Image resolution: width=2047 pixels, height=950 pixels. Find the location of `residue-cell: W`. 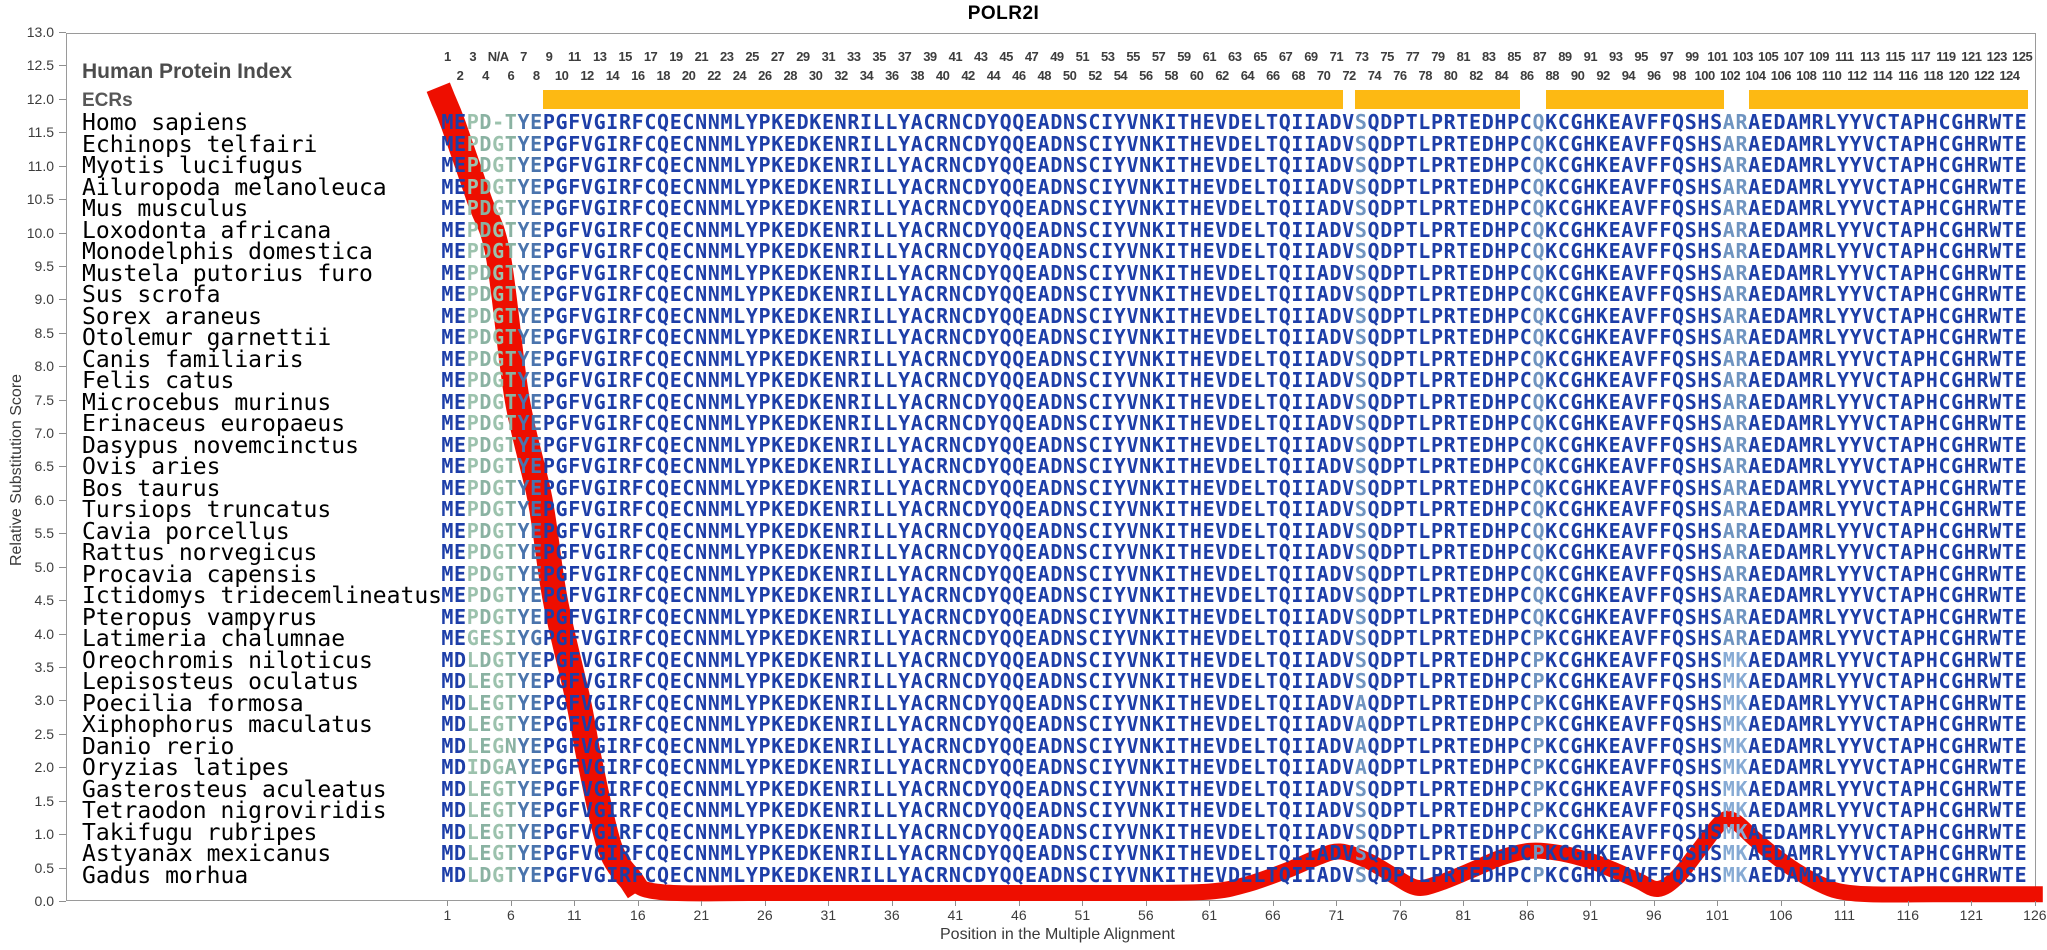

residue-cell: W is located at coordinates (1995, 853).